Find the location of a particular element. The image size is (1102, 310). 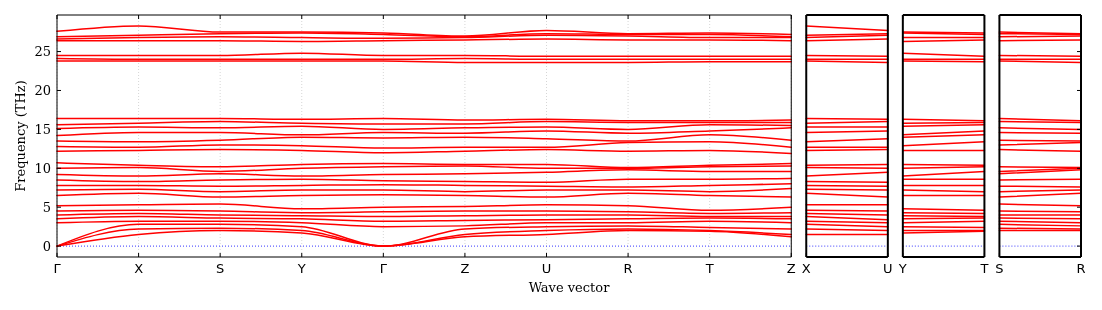

y-tick-label: 5 is located at coordinates (46, 207).